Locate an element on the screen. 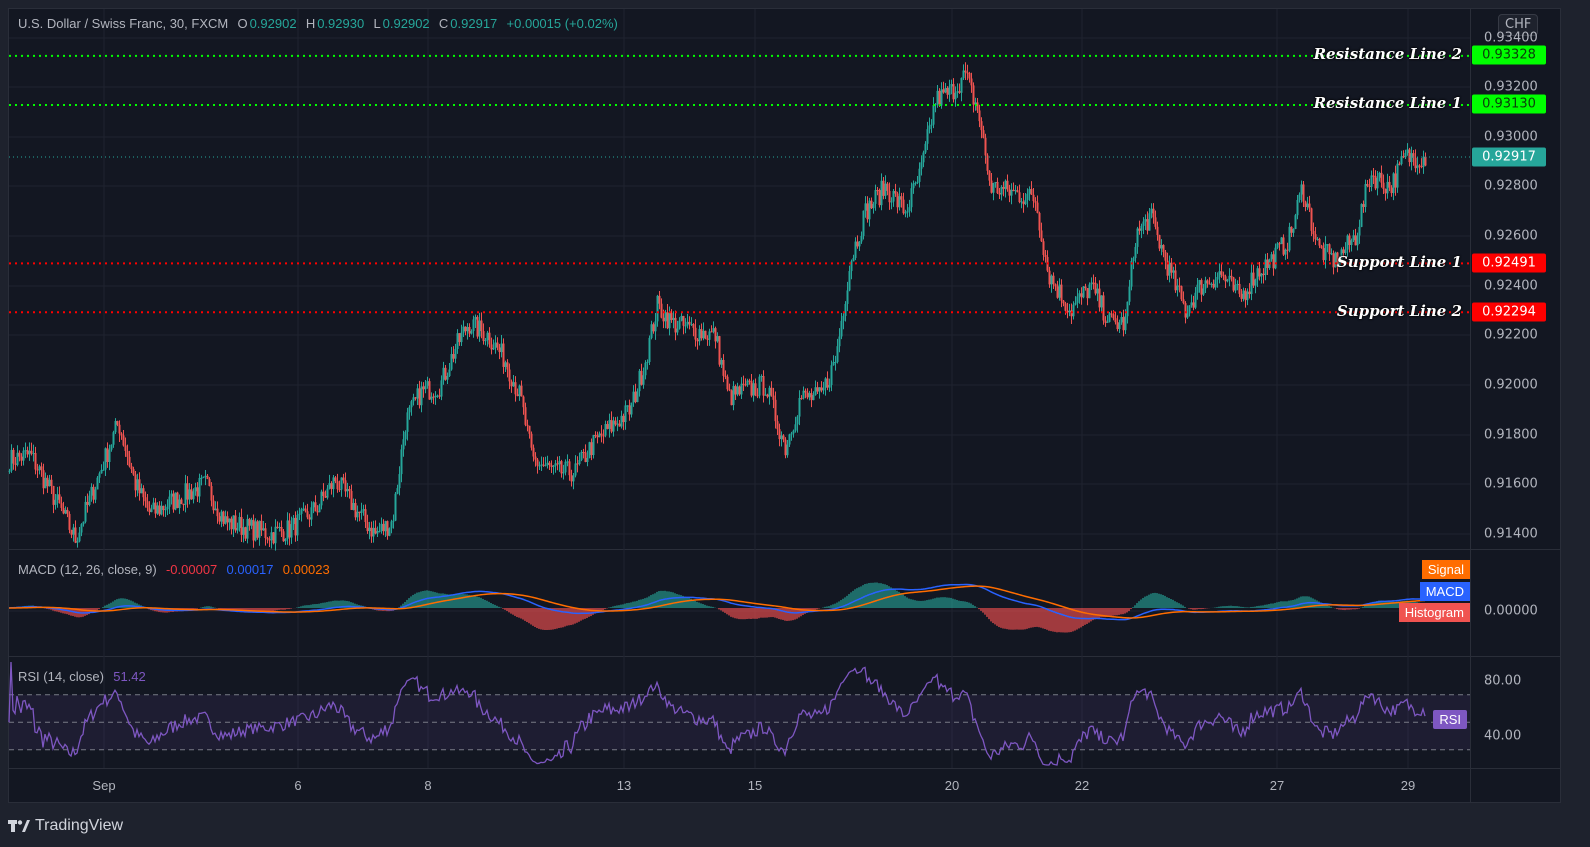 The height and width of the screenshot is (847, 1590). price-tick: 0.93400 is located at coordinates (1511, 38).